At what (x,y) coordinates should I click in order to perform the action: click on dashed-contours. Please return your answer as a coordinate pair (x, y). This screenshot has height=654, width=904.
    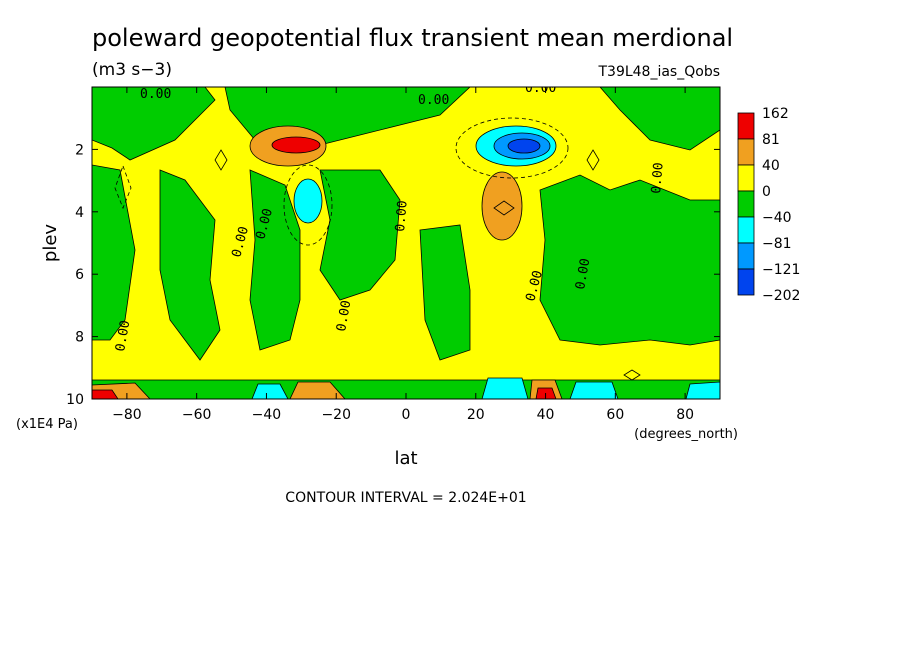
    Looking at the image, I should click on (341, 181).